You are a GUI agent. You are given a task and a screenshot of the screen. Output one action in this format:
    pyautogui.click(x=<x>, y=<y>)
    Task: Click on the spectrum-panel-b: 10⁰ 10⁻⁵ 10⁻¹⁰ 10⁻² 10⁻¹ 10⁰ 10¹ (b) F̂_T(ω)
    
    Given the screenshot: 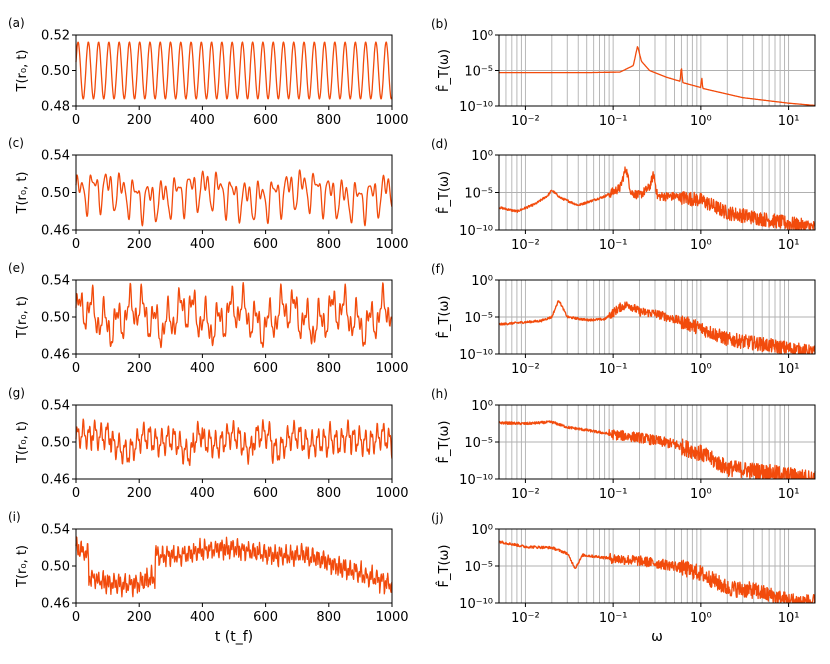 What is the action you would take?
    pyautogui.click(x=623, y=73)
    